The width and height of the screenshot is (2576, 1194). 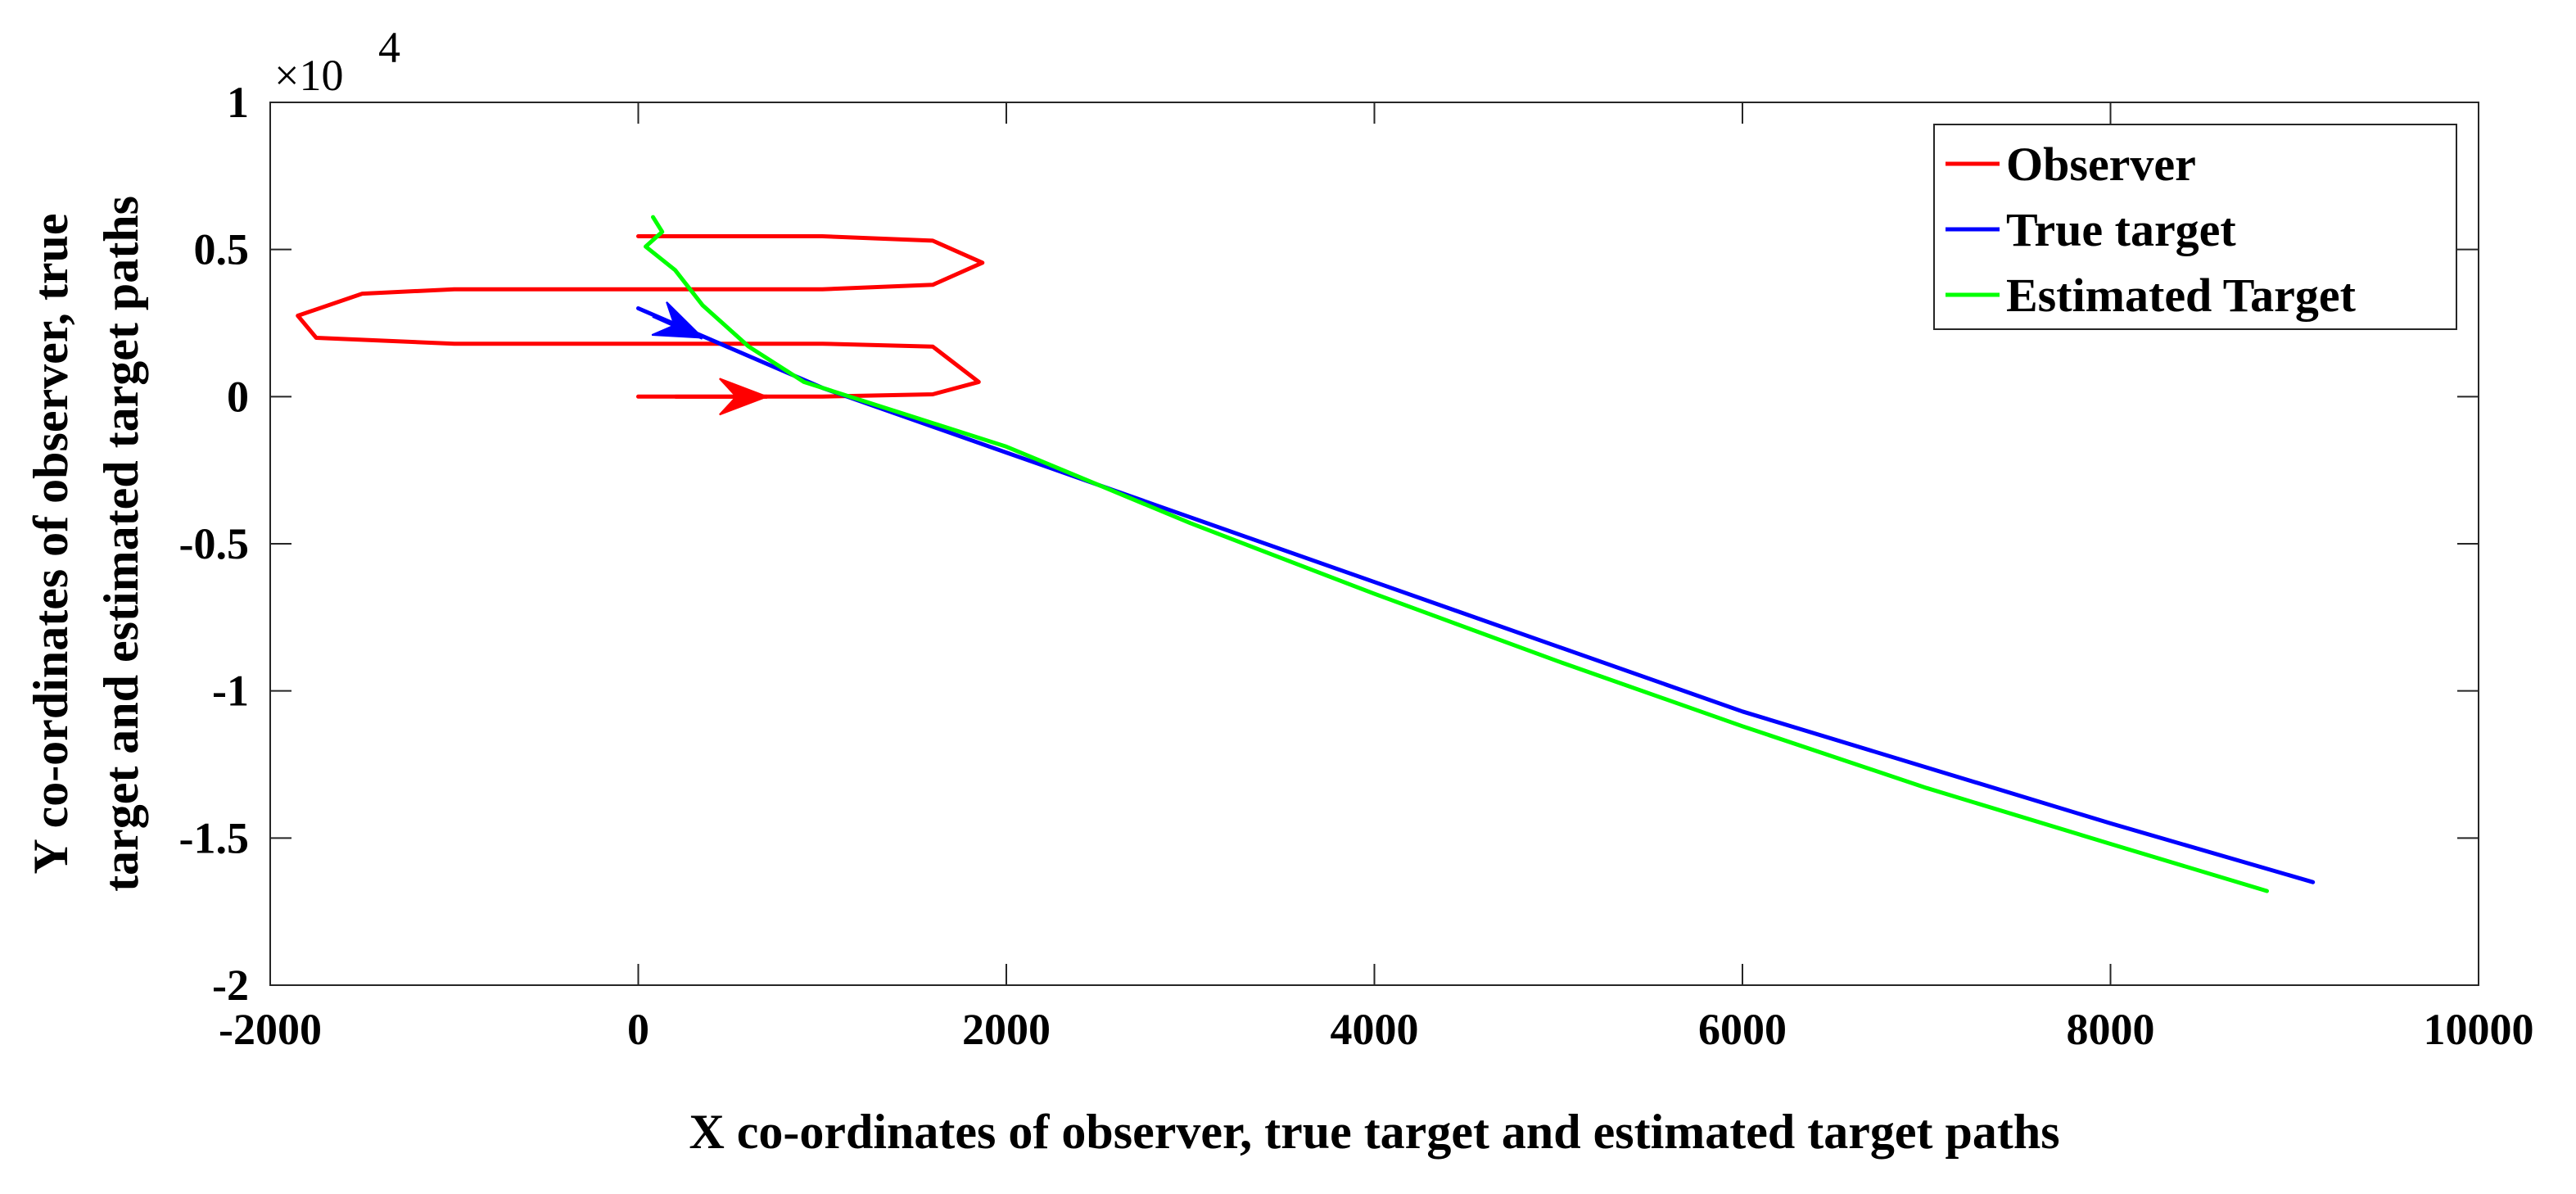 I want to click on legend-label-true-target: True target, so click(x=2121, y=230).